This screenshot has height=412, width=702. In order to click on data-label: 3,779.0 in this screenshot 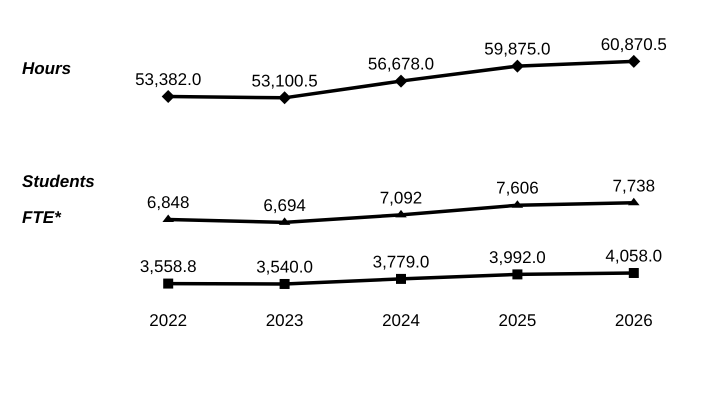, I will do `click(401, 262)`.